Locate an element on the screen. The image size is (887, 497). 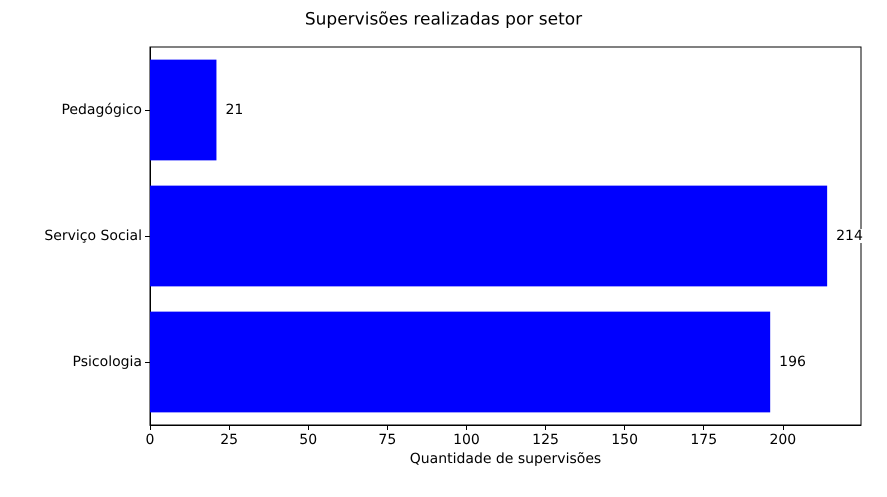
y-tick-label: Psicologia is located at coordinates (107, 362).